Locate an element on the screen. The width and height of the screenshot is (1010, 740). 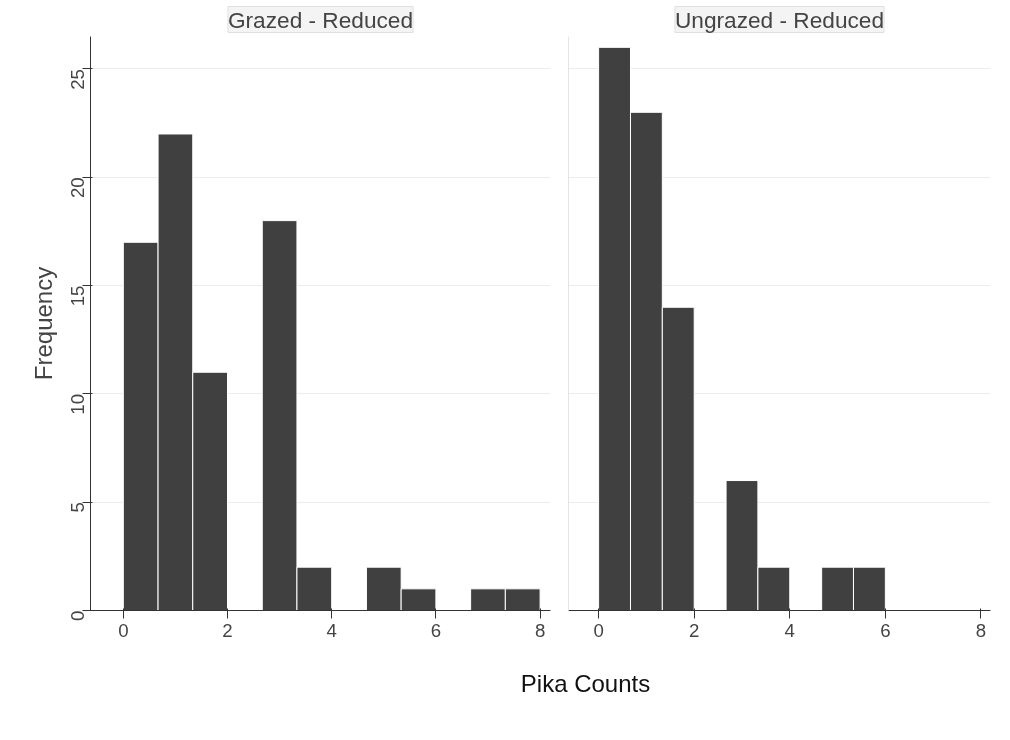
y-tick-label: 25 is located at coordinates (77, 79).